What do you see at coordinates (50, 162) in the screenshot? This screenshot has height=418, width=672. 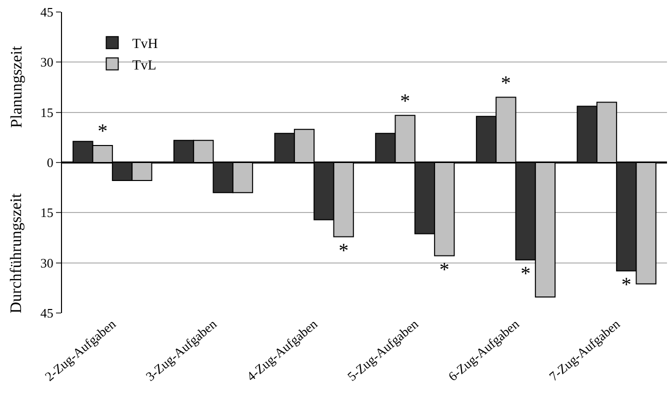 I see `y-tick-label: 0` at bounding box center [50, 162].